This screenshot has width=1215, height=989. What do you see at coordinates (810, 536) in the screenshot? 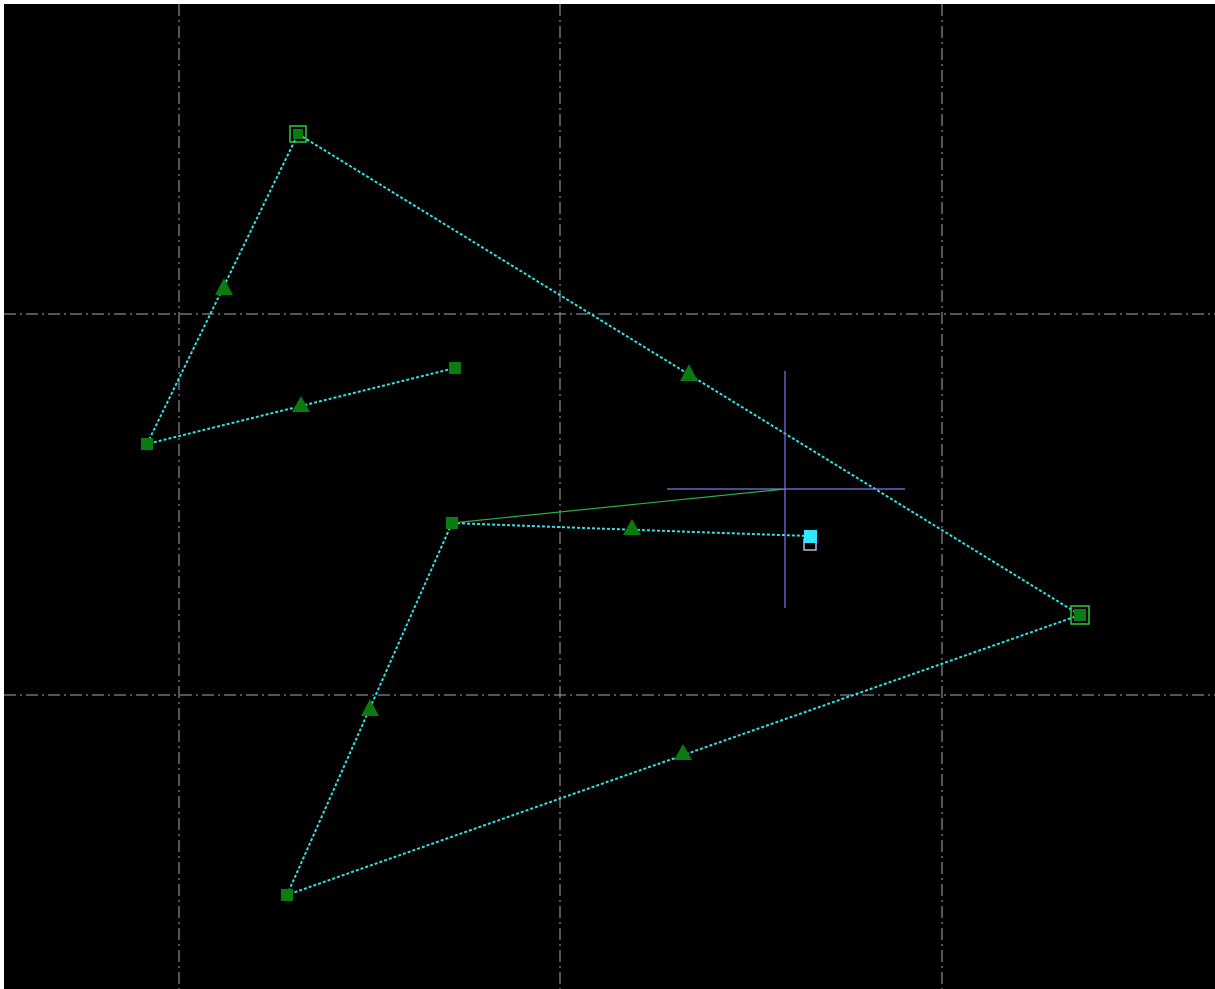
I see `cursor-pickbox` at bounding box center [810, 536].